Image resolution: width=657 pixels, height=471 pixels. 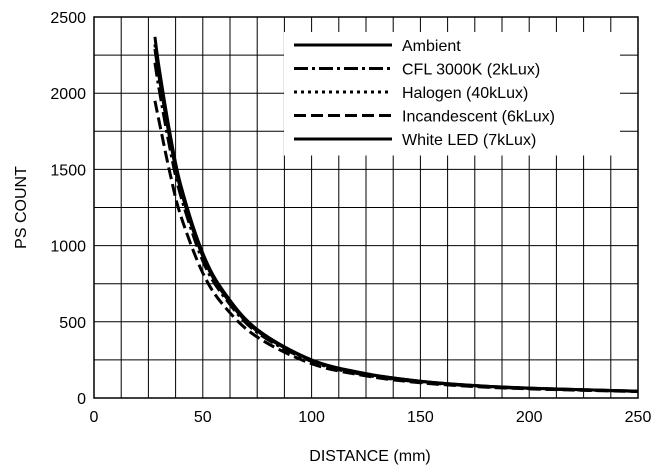 What do you see at coordinates (638, 417) in the screenshot?
I see `x-tick-label: 250` at bounding box center [638, 417].